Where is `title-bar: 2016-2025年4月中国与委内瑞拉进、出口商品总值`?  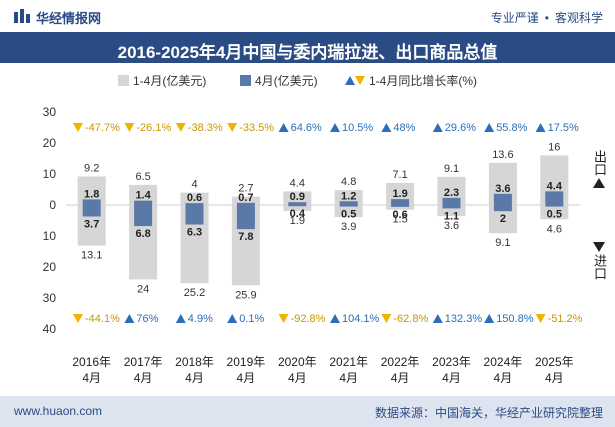
title-bar: 2016-2025年4月中国与委内瑞拉进、出口商品总值 is located at coordinates (307, 47).